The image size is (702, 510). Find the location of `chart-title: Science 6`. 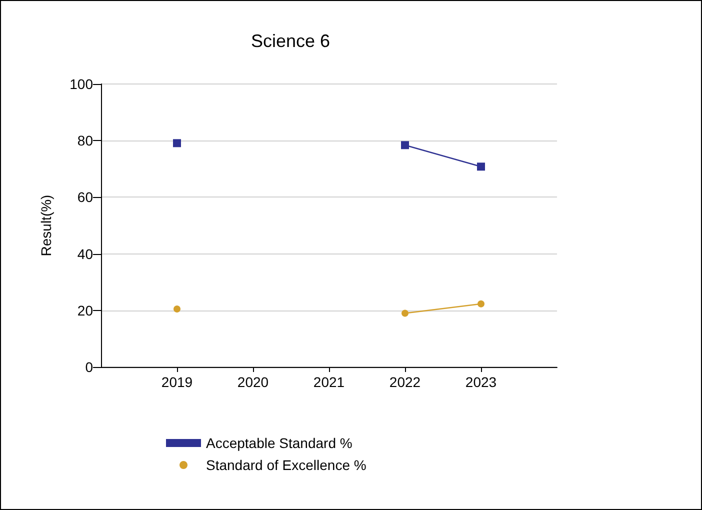

chart-title: Science 6 is located at coordinates (290, 41).